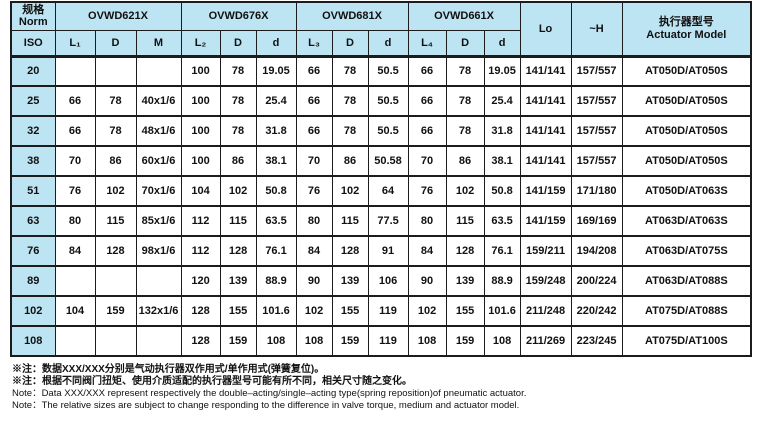 This screenshot has height=445, width=760. I want to click on iso-cell: 108, so click(33, 341).